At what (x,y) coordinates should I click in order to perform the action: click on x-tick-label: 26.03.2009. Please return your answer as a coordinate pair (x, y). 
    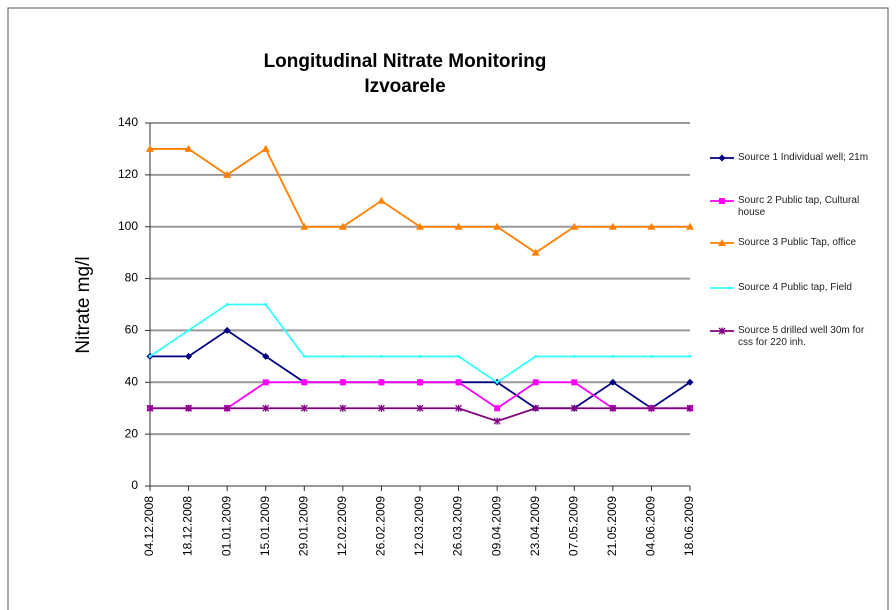
    Looking at the image, I should click on (458, 526).